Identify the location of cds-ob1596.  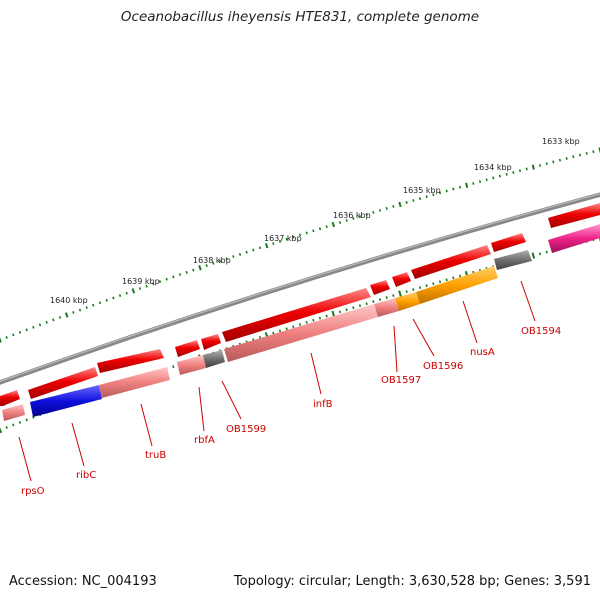
(407, 301).